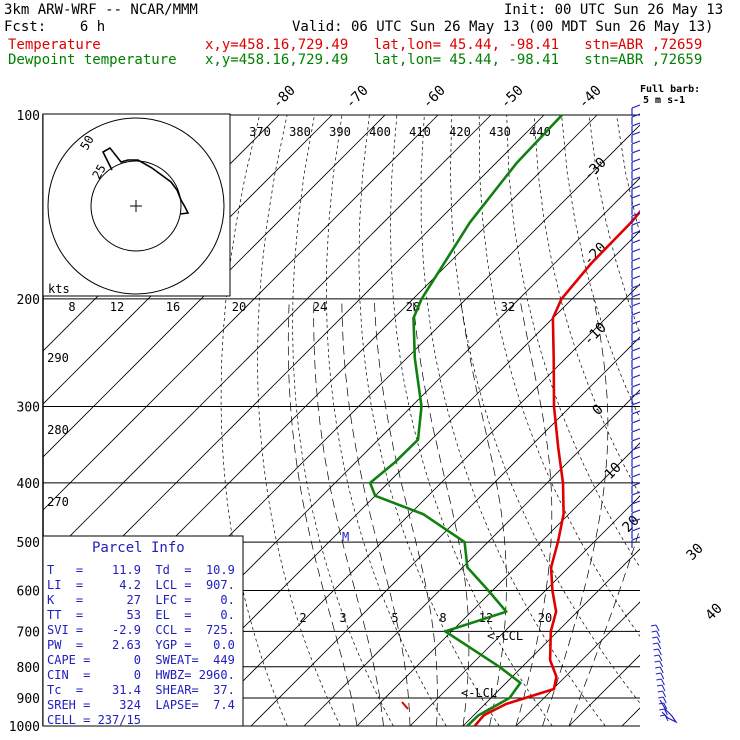  What do you see at coordinates (28, 408) in the screenshot?
I see `pressure-tick-label: 300` at bounding box center [28, 408].